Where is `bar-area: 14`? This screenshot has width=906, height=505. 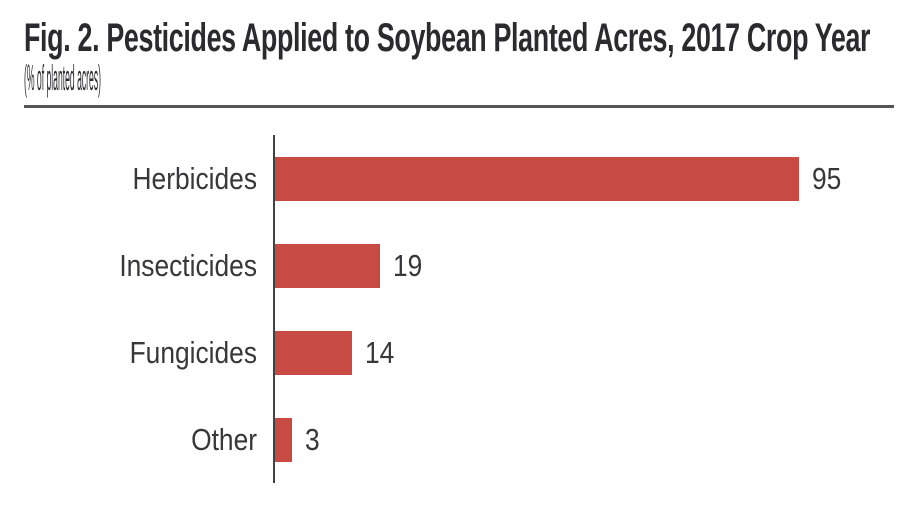
bar-area: 14 is located at coordinates (337, 352).